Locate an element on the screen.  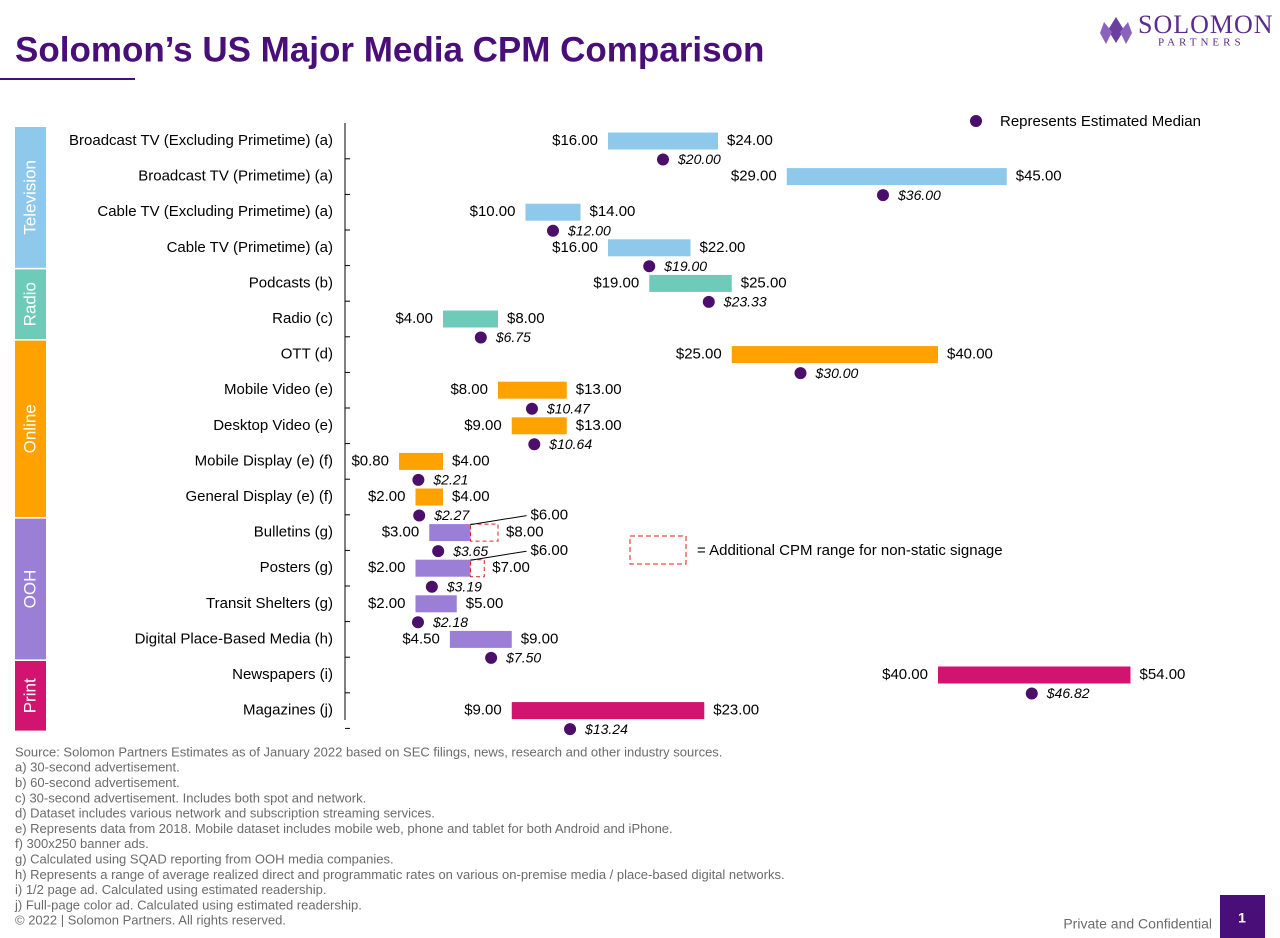
row-label: Broadcast TV (Excluding Primetime) (a) is located at coordinates (201, 140).